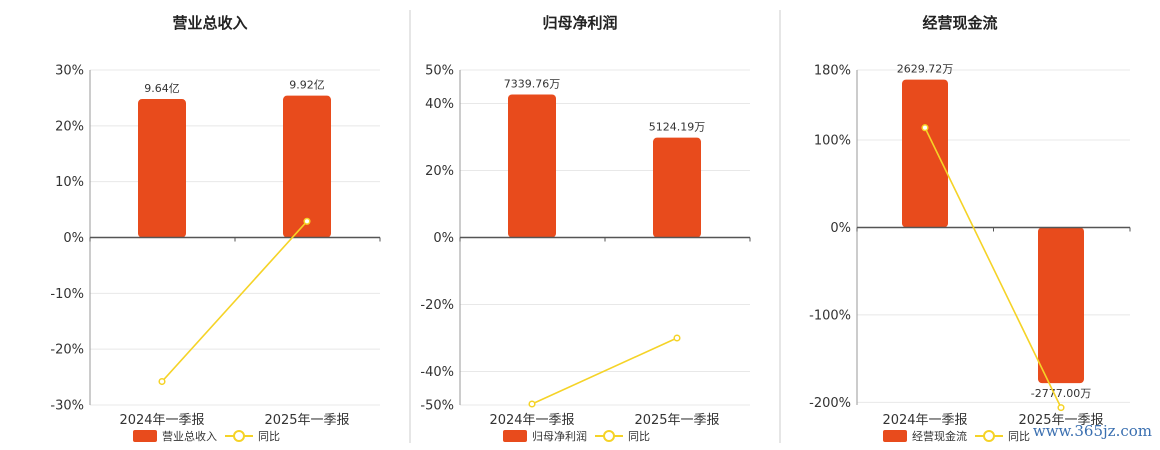  I want to click on y-tick-label: 30%, so click(69, 71).